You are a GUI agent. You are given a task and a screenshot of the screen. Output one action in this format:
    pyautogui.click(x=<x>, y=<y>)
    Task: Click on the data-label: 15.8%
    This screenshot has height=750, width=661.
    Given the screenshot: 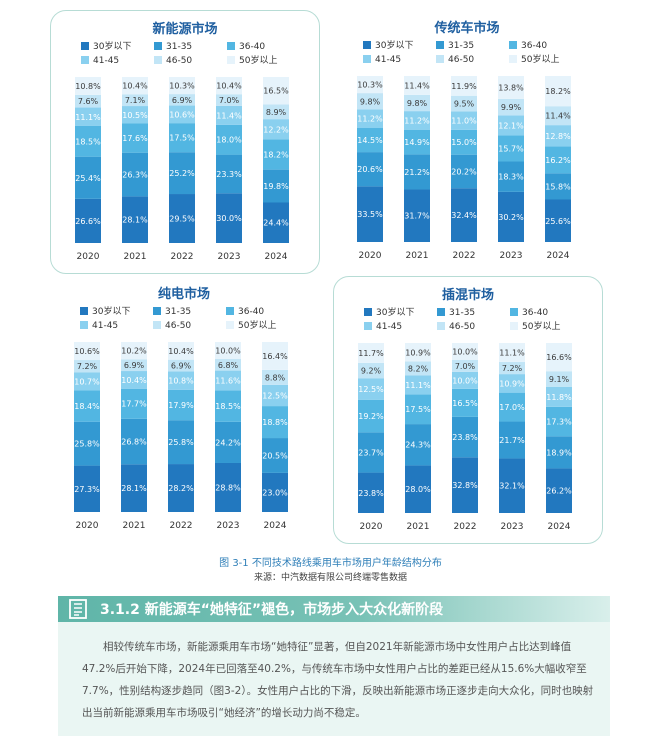 What is the action you would take?
    pyautogui.click(x=558, y=186)
    